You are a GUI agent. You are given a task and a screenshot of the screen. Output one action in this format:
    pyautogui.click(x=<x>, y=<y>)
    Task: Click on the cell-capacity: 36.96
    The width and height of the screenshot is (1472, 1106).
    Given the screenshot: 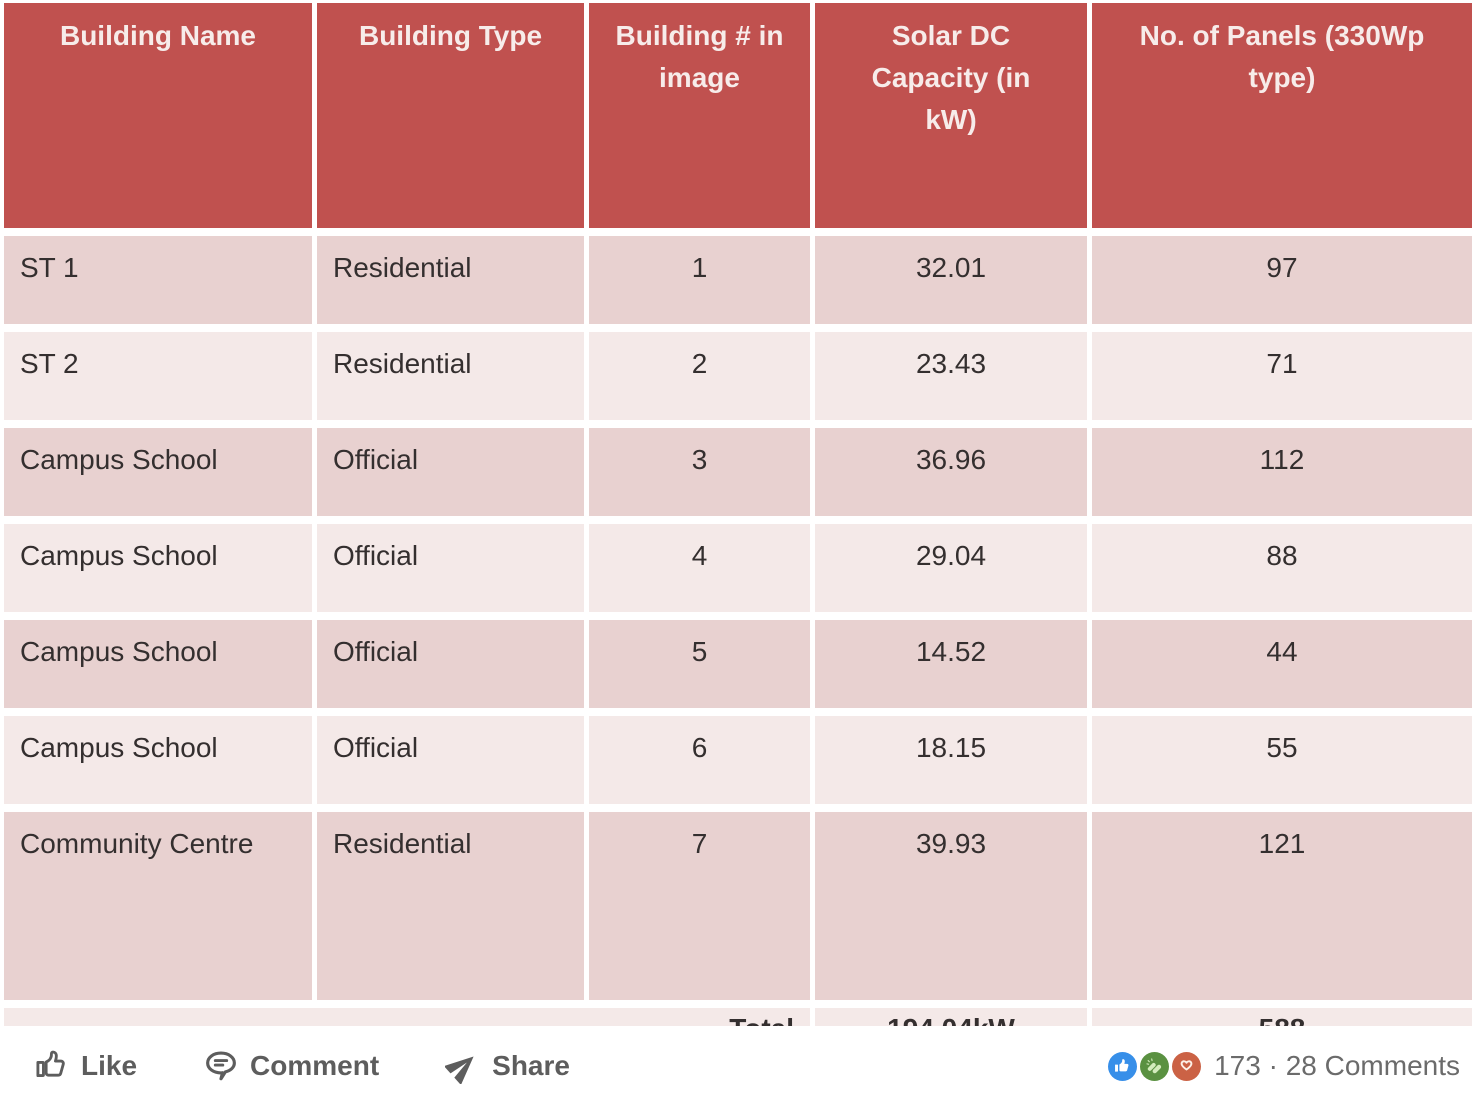 What is the action you would take?
    pyautogui.click(x=953, y=476)
    